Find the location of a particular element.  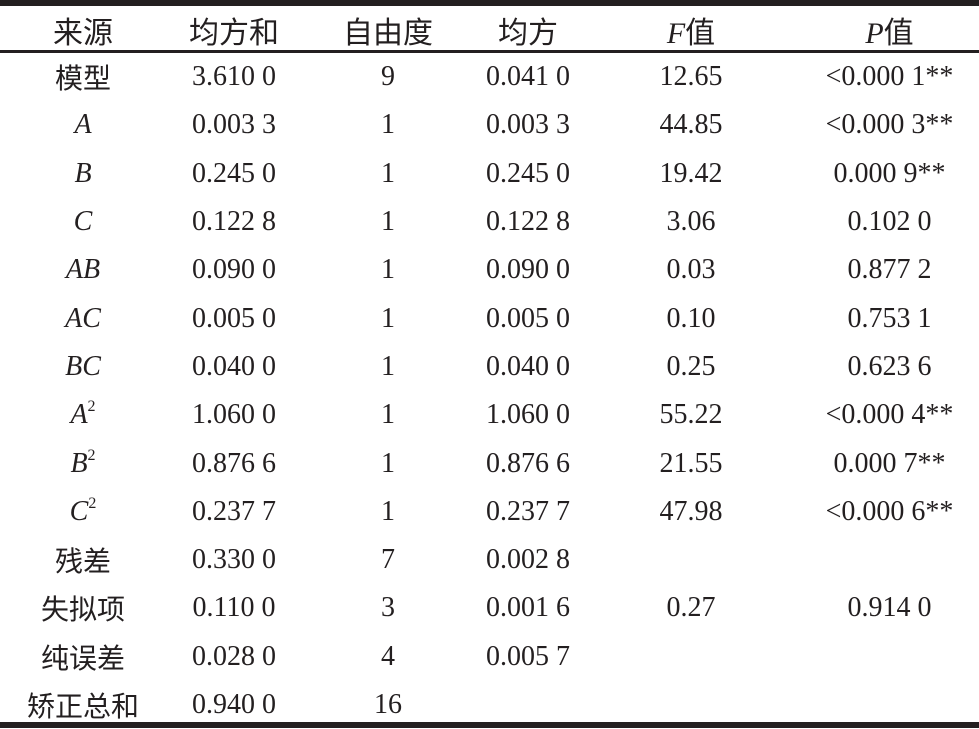

header-p-value: P值 is located at coordinates (889, 33).